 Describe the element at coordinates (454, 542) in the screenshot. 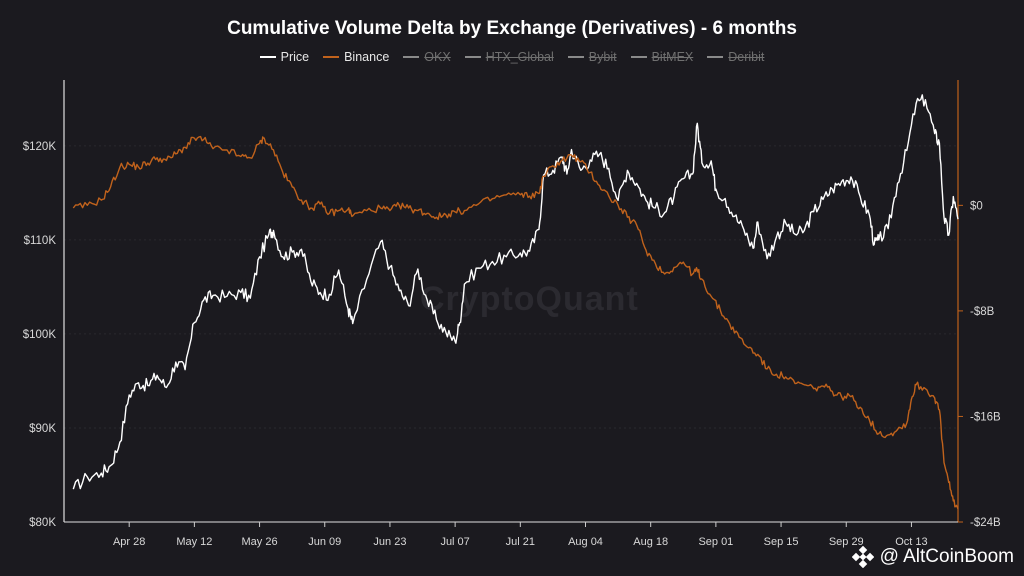

I see `x-tick-label: Jul 07` at that location.